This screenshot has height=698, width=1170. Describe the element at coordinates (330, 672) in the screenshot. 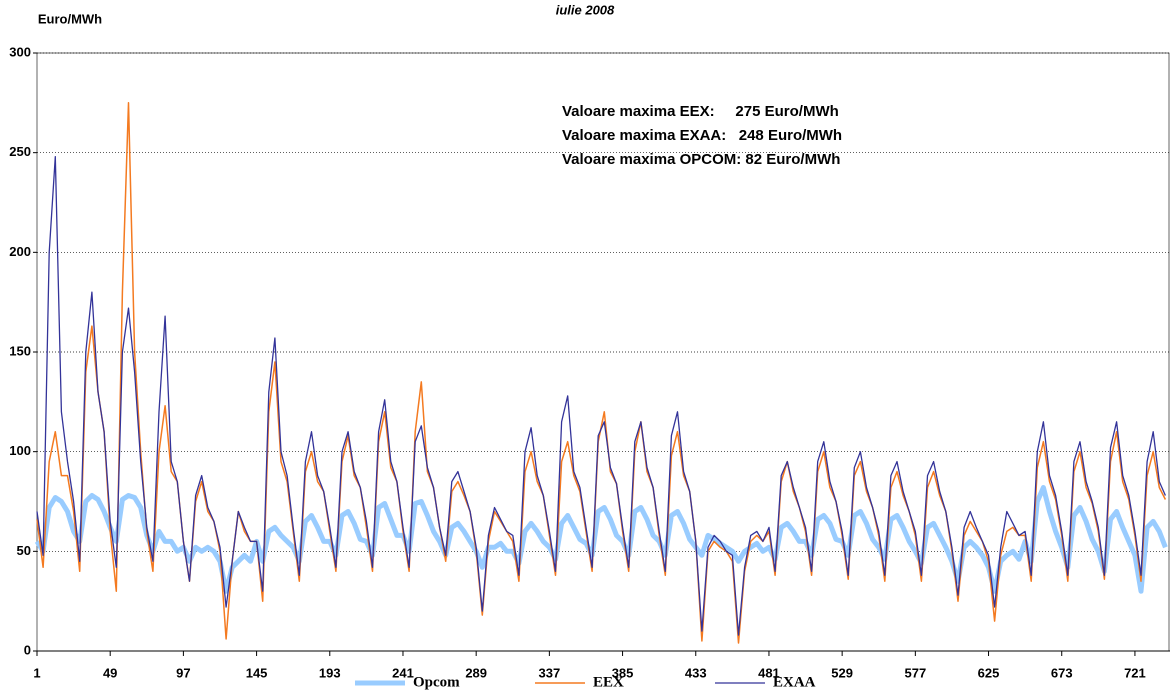

I see `x-tick-label: 193` at that location.